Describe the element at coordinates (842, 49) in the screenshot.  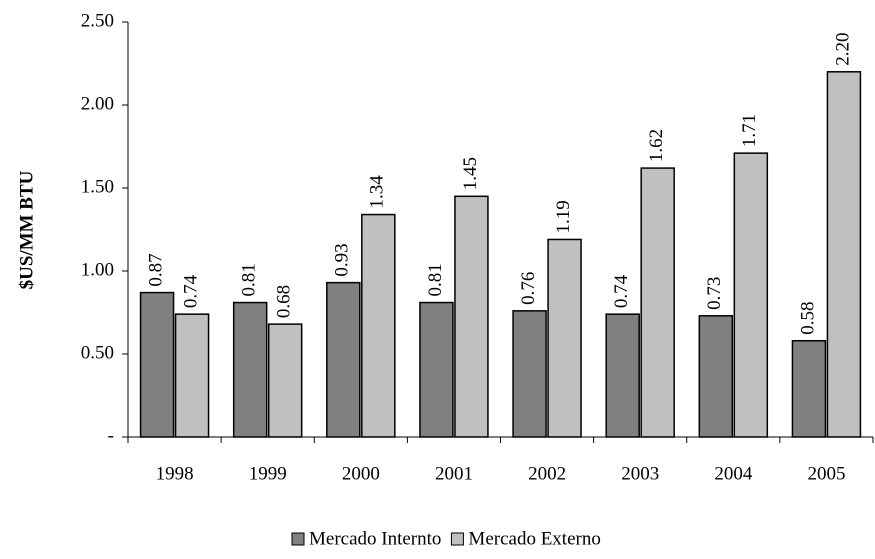
I see `value-label: 2.20` at that location.